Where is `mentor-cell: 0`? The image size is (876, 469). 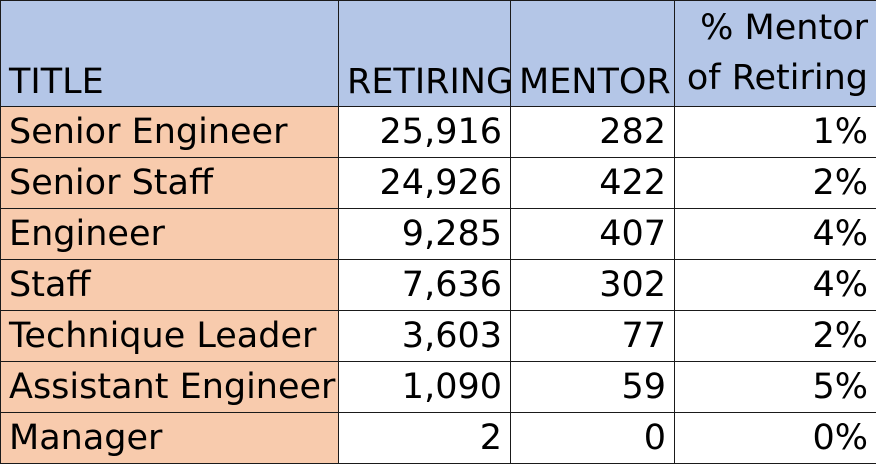 mentor-cell: 0 is located at coordinates (592, 438).